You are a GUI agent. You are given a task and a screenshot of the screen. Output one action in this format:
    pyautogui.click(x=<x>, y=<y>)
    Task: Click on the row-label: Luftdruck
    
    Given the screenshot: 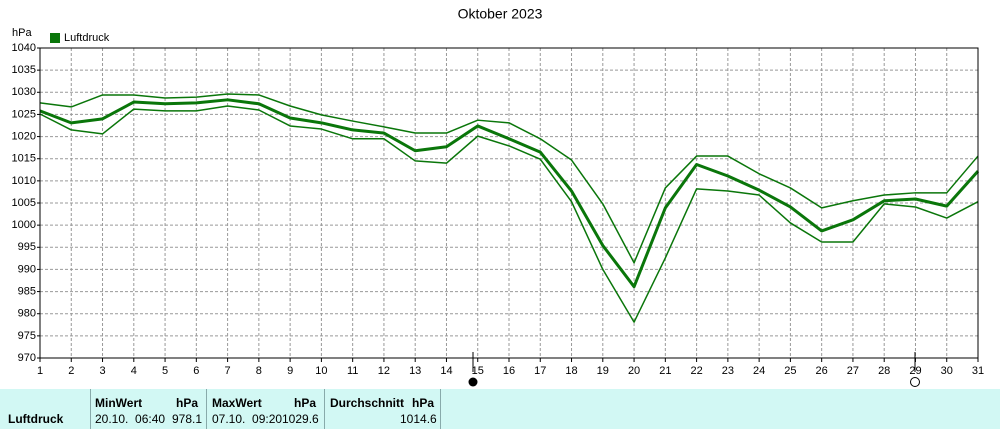 What is the action you would take?
    pyautogui.click(x=36, y=419)
    